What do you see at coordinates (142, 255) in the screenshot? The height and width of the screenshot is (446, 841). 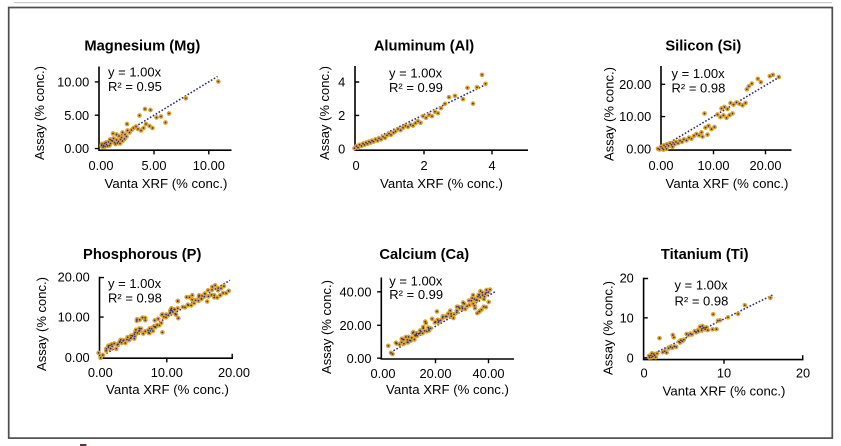 I see `svg-text: Phosphorous (P)` at bounding box center [142, 255].